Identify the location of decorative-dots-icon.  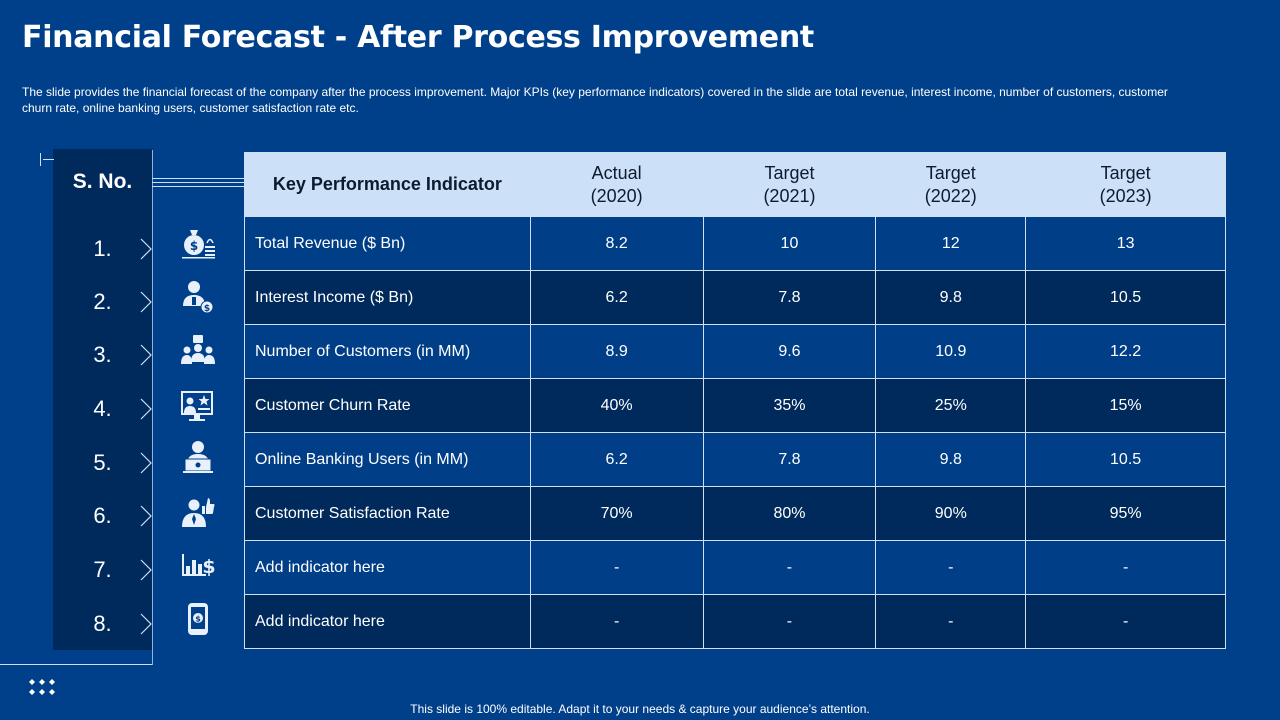
(42, 687).